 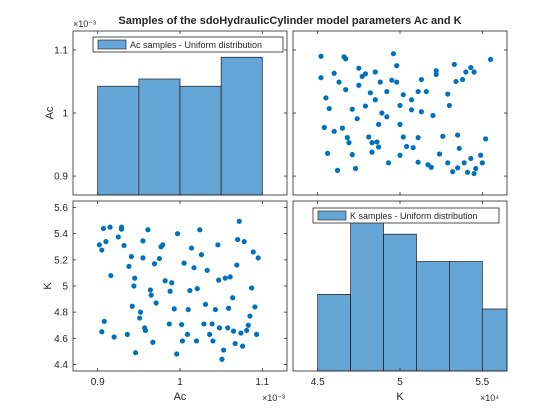 I want to click on bl-y-tick-label: 5.6, so click(x=61, y=208).